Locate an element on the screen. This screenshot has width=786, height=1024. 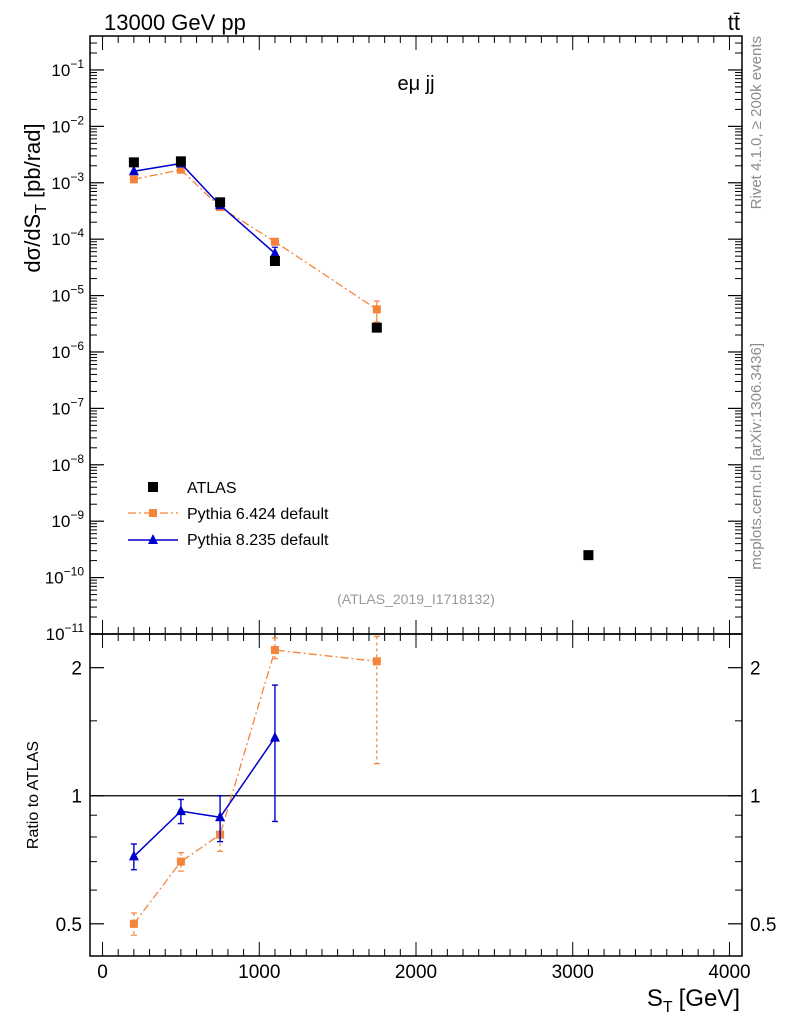
x-axis-label-sub: T is located at coordinates (668, 1007).